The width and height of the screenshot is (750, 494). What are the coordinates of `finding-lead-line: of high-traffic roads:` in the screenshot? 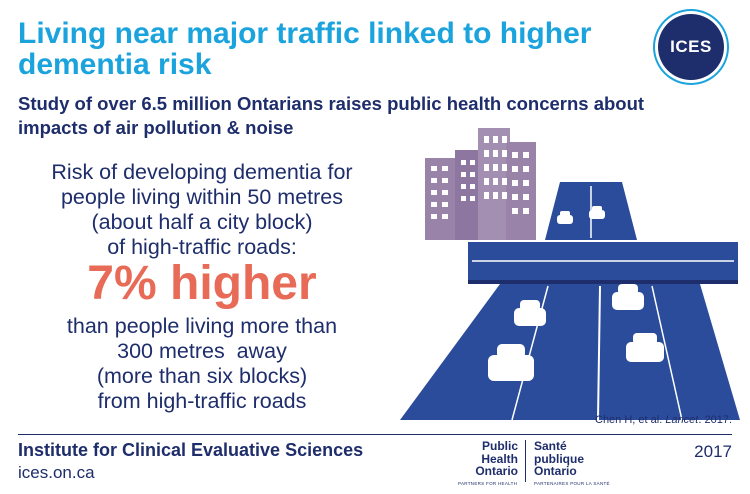 It's located at (202, 247).